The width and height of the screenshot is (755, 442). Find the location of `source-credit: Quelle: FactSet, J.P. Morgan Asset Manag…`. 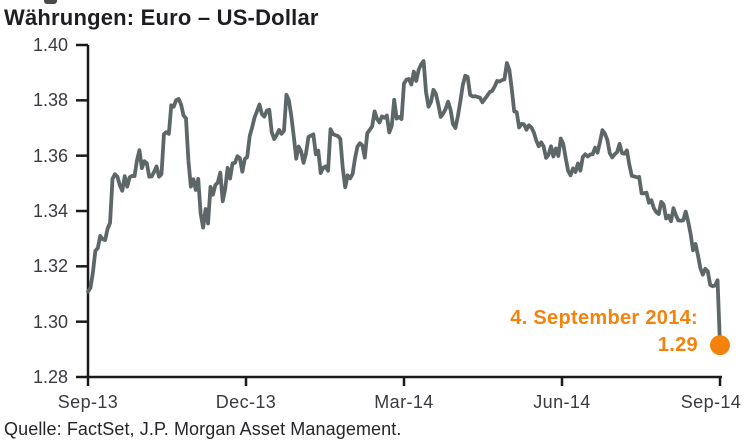

source-credit: Quelle: FactSet, J.P. Morgan Asset Manag… is located at coordinates (203, 429).